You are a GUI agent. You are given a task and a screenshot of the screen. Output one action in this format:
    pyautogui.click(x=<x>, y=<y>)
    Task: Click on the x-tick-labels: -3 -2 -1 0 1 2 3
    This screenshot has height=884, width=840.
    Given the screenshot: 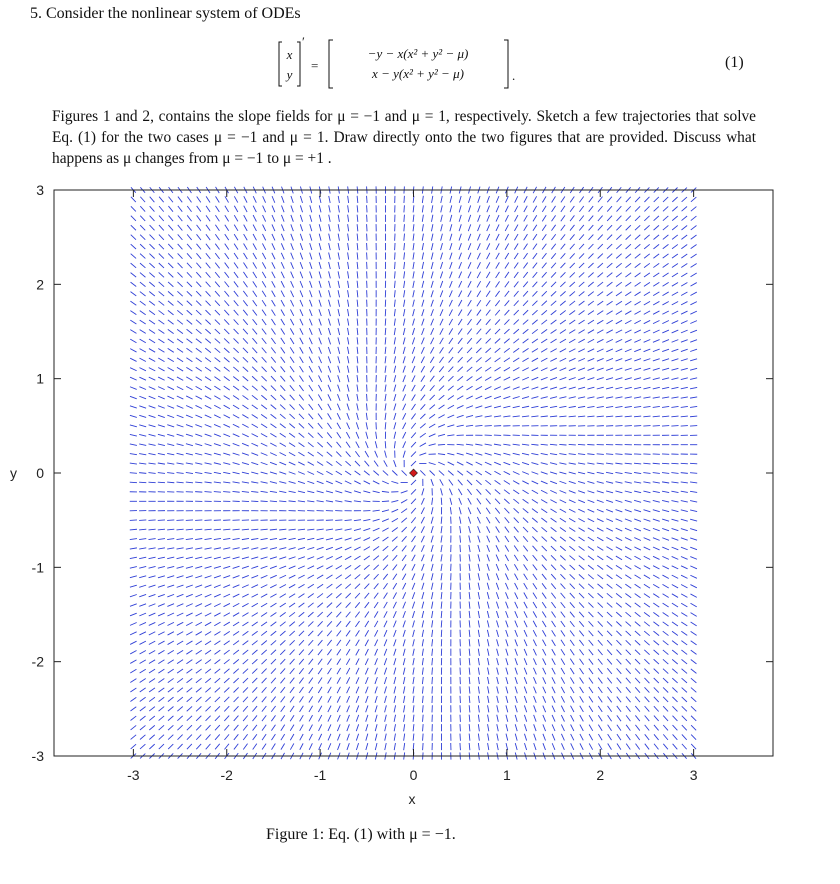 What is the action you would take?
    pyautogui.click(x=412, y=775)
    